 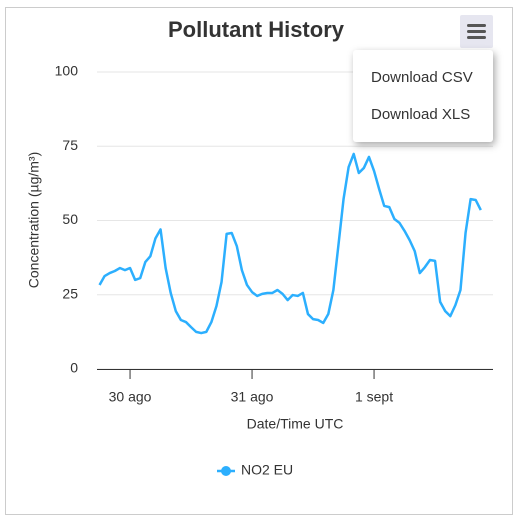 I want to click on chart-title: Pollutant History, so click(x=256, y=29).